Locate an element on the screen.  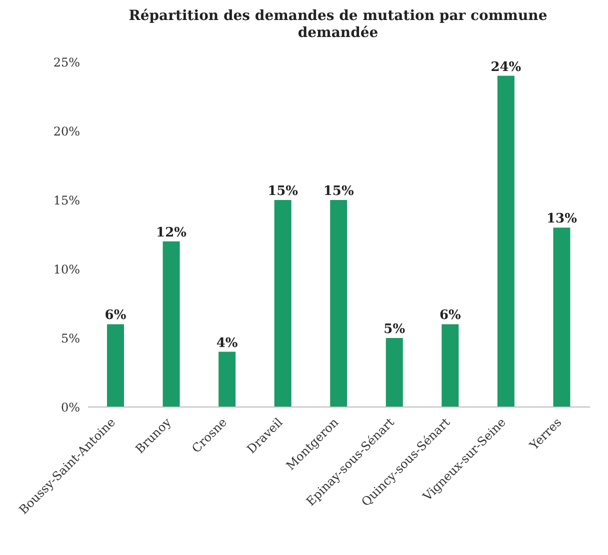
y-tick-label: 20% is located at coordinates (66, 131).